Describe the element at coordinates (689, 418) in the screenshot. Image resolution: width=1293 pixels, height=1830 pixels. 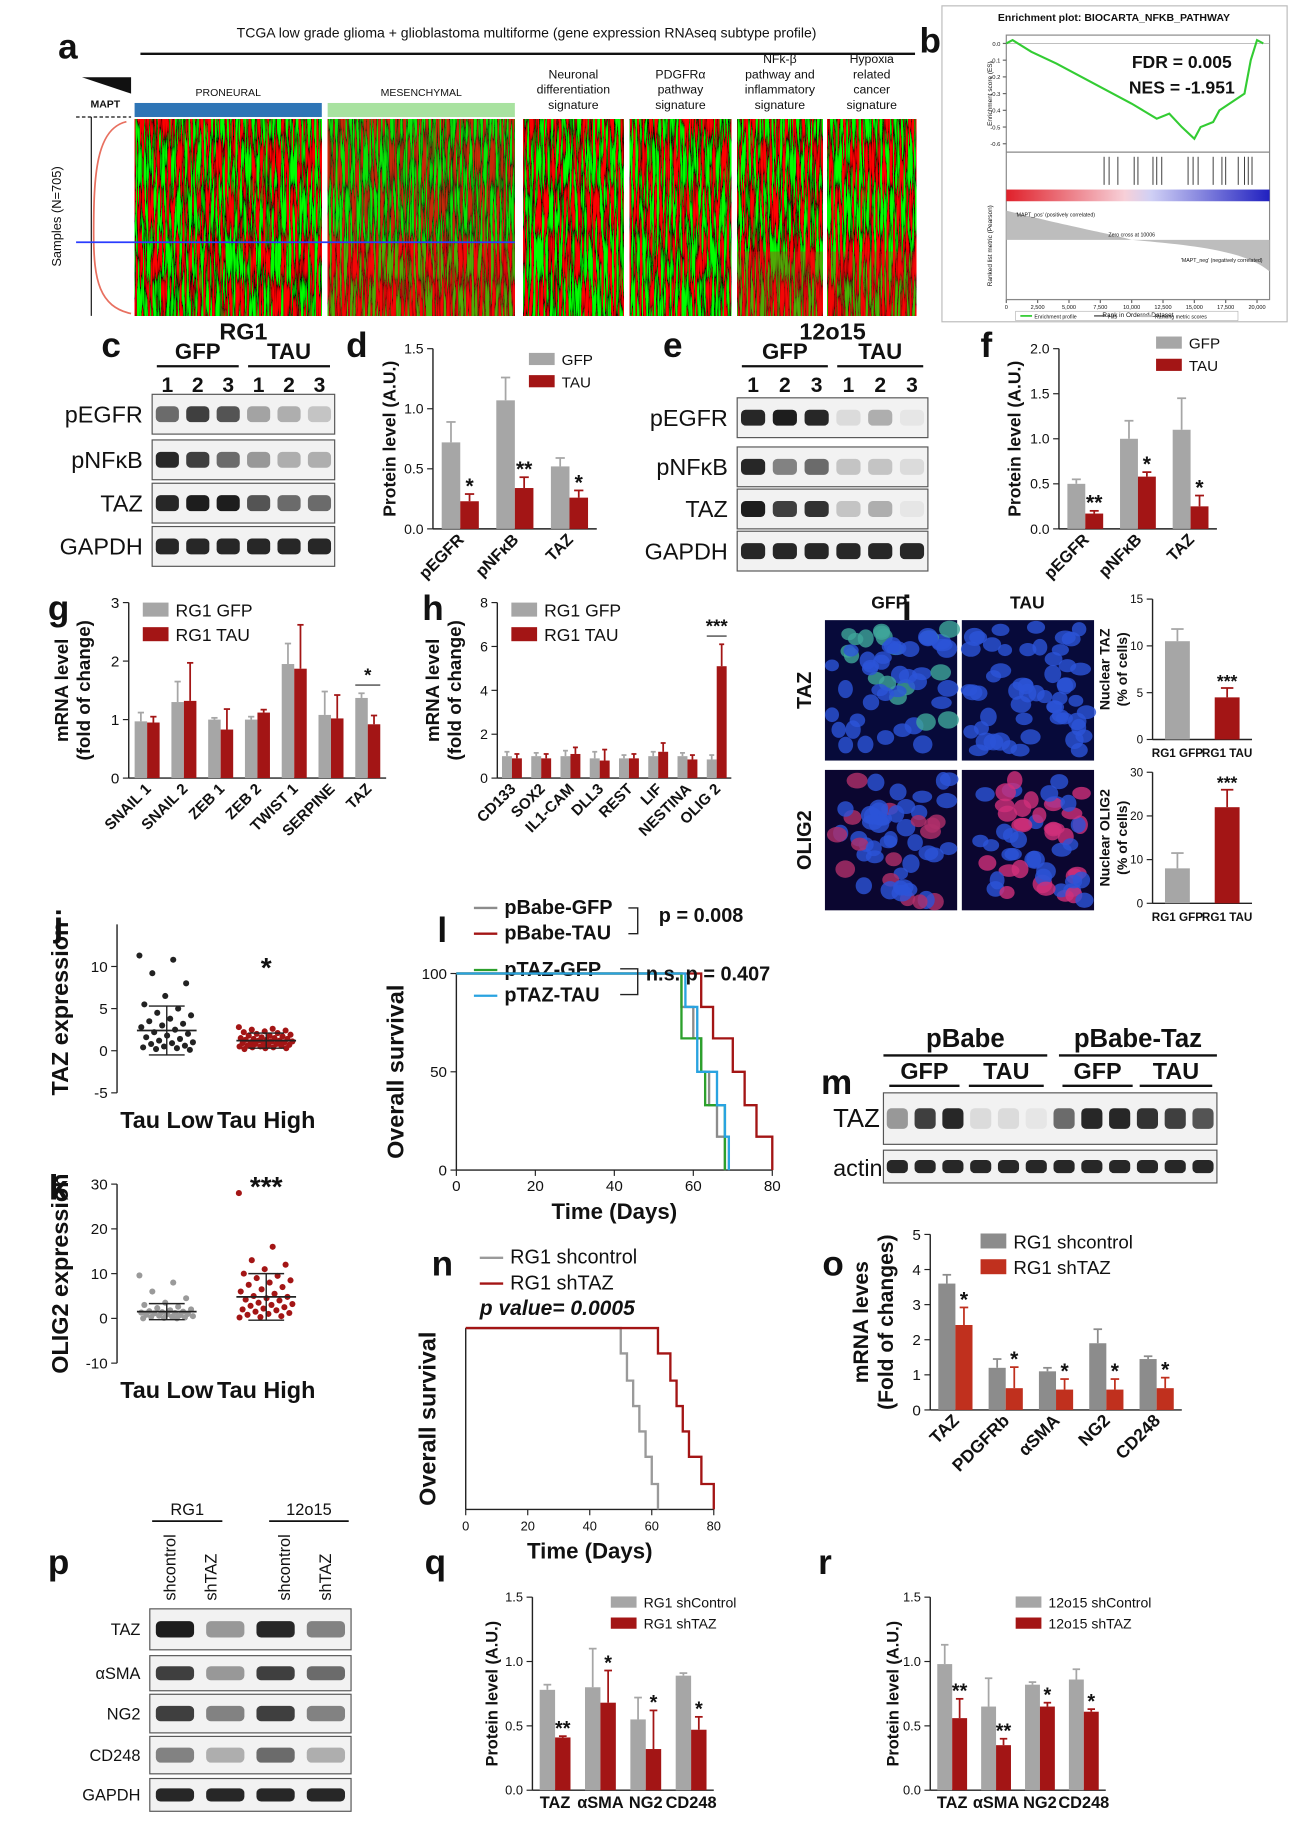
I see `protein-label: pEGFR` at that location.